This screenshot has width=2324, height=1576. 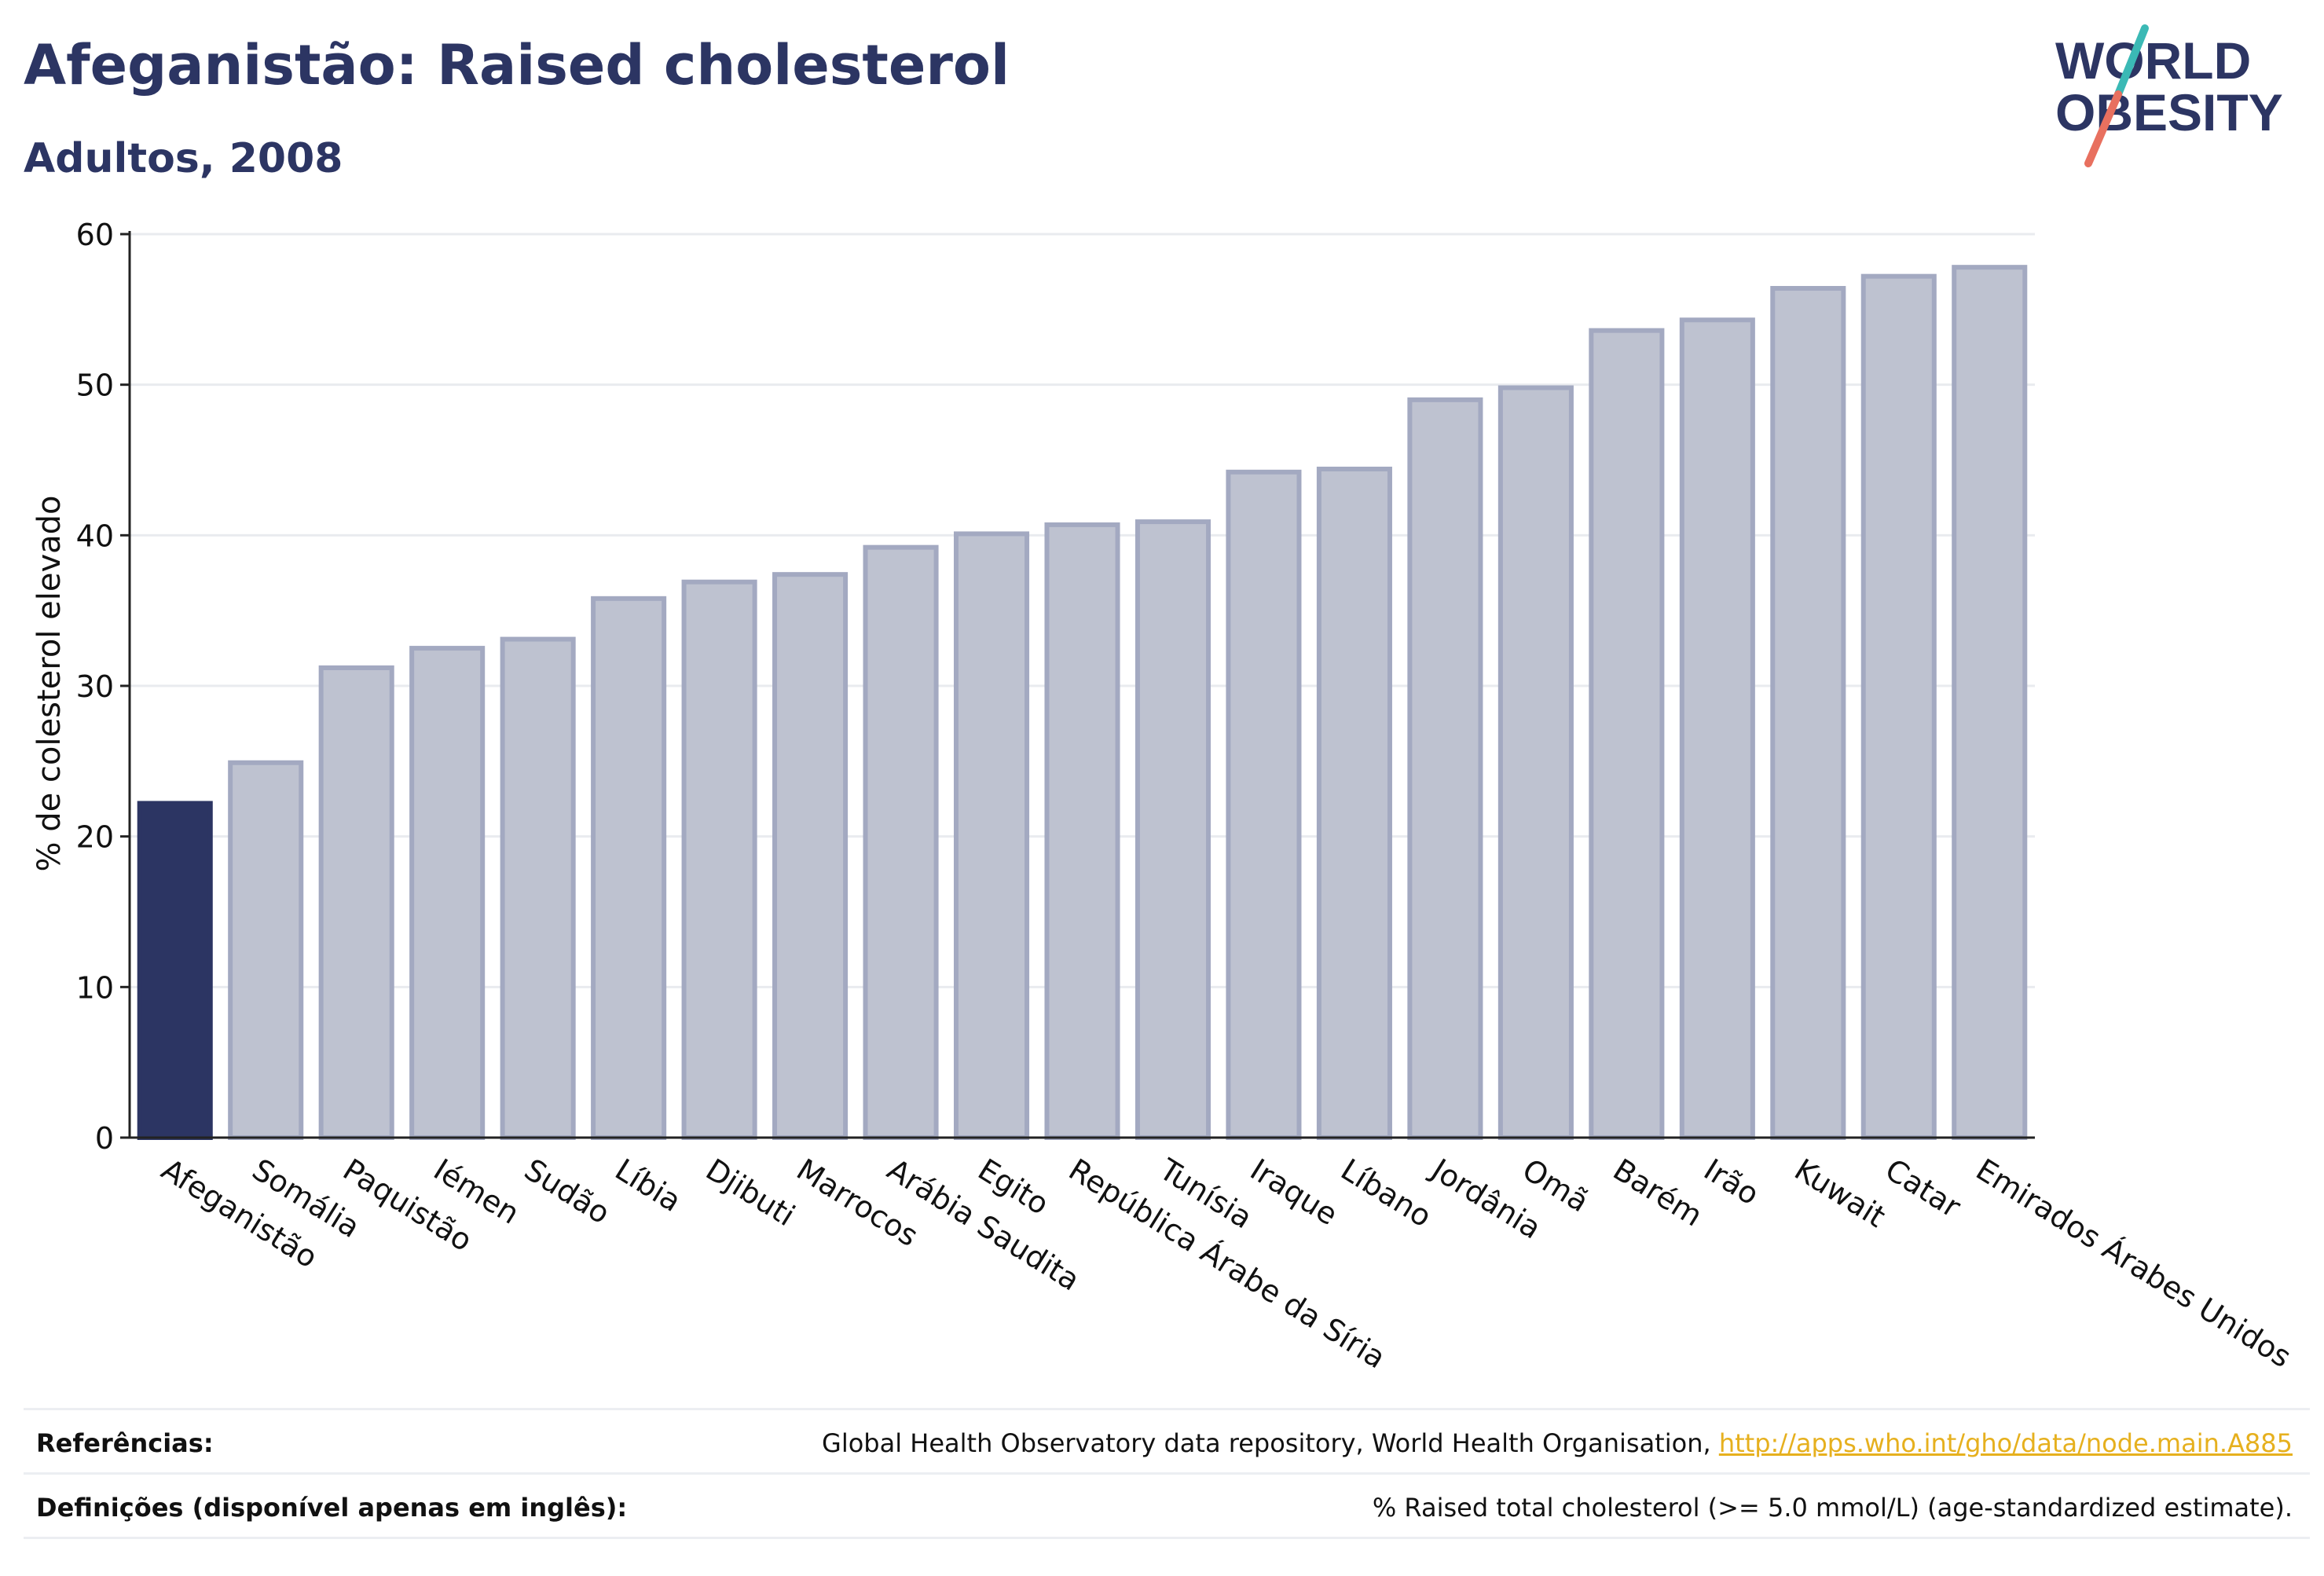 What do you see at coordinates (2153, 60) in the screenshot?
I see `logo-text-world: WORLD` at bounding box center [2153, 60].